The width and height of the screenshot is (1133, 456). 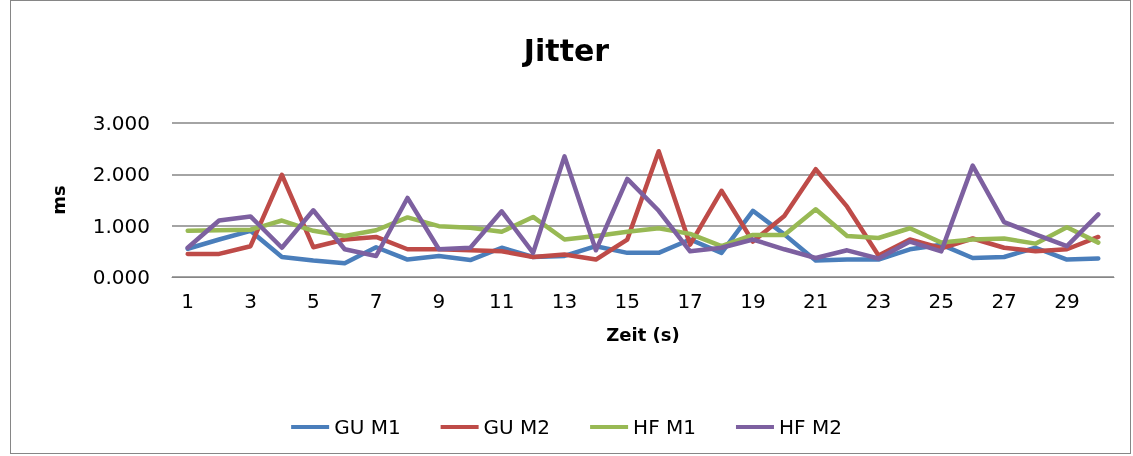 What do you see at coordinates (627, 301) in the screenshot?
I see `x-tick-label: 15` at bounding box center [627, 301].